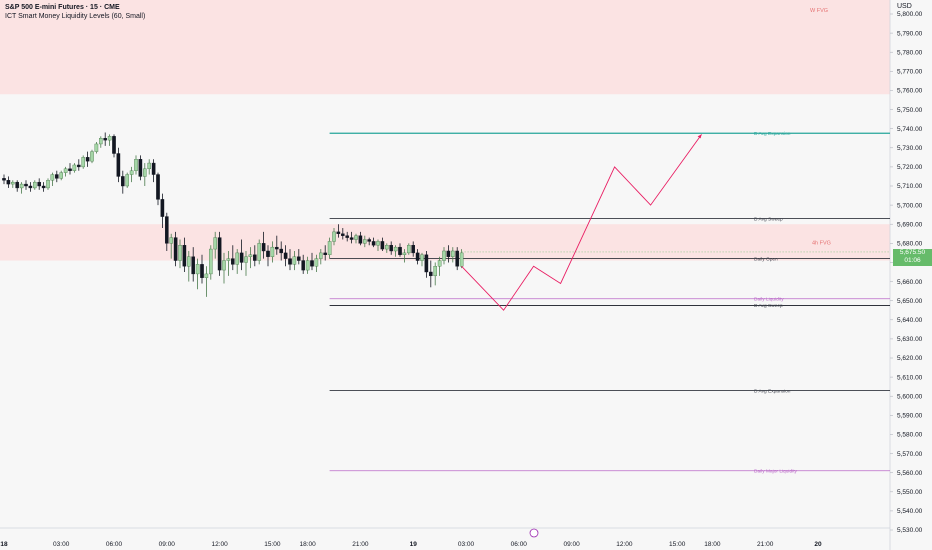 The width and height of the screenshot is (932, 550). What do you see at coordinates (910, 205) in the screenshot?
I see `price-tick-label: 5,700.00` at bounding box center [910, 205].